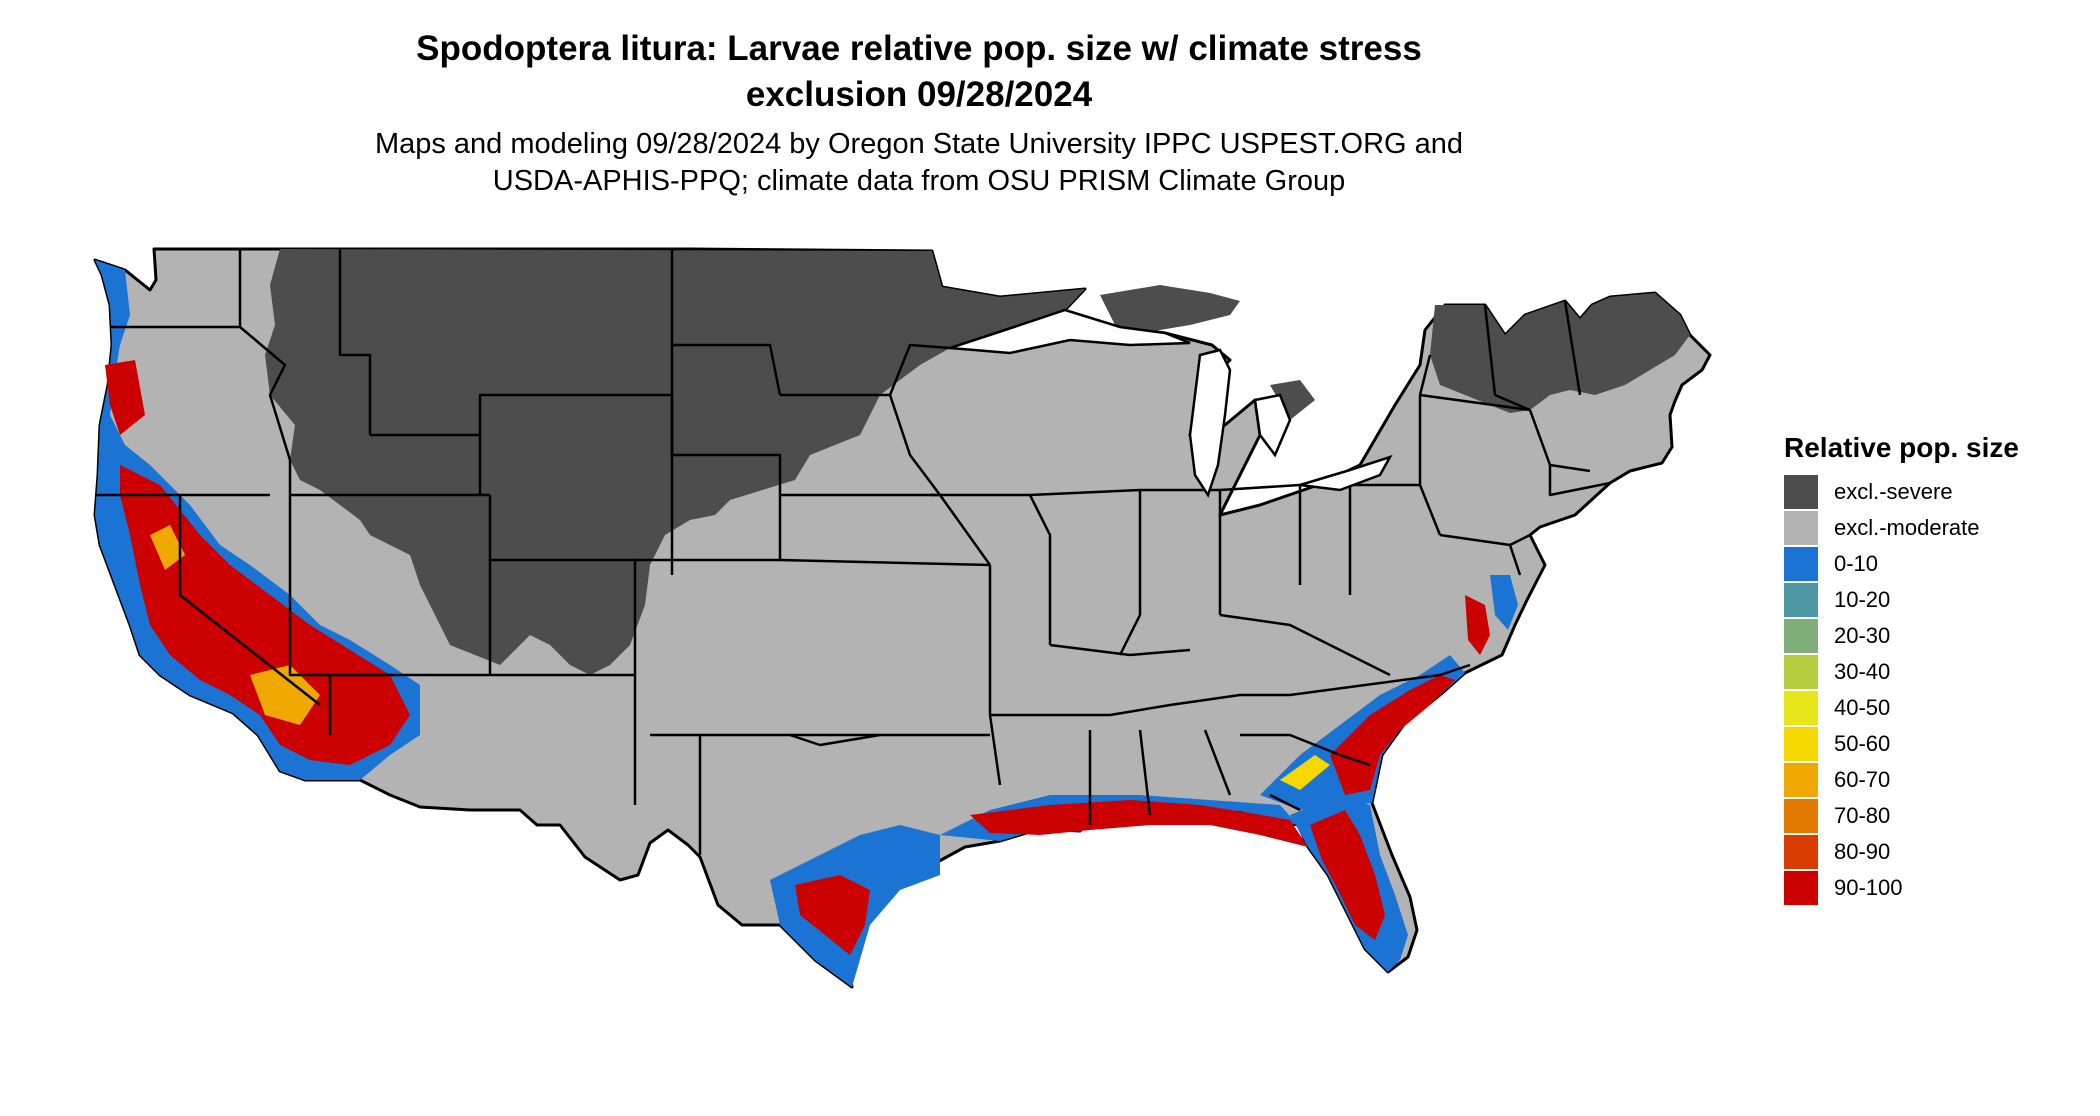  What do you see at coordinates (1868, 887) in the screenshot?
I see `legend-label: 90-100` at bounding box center [1868, 887].